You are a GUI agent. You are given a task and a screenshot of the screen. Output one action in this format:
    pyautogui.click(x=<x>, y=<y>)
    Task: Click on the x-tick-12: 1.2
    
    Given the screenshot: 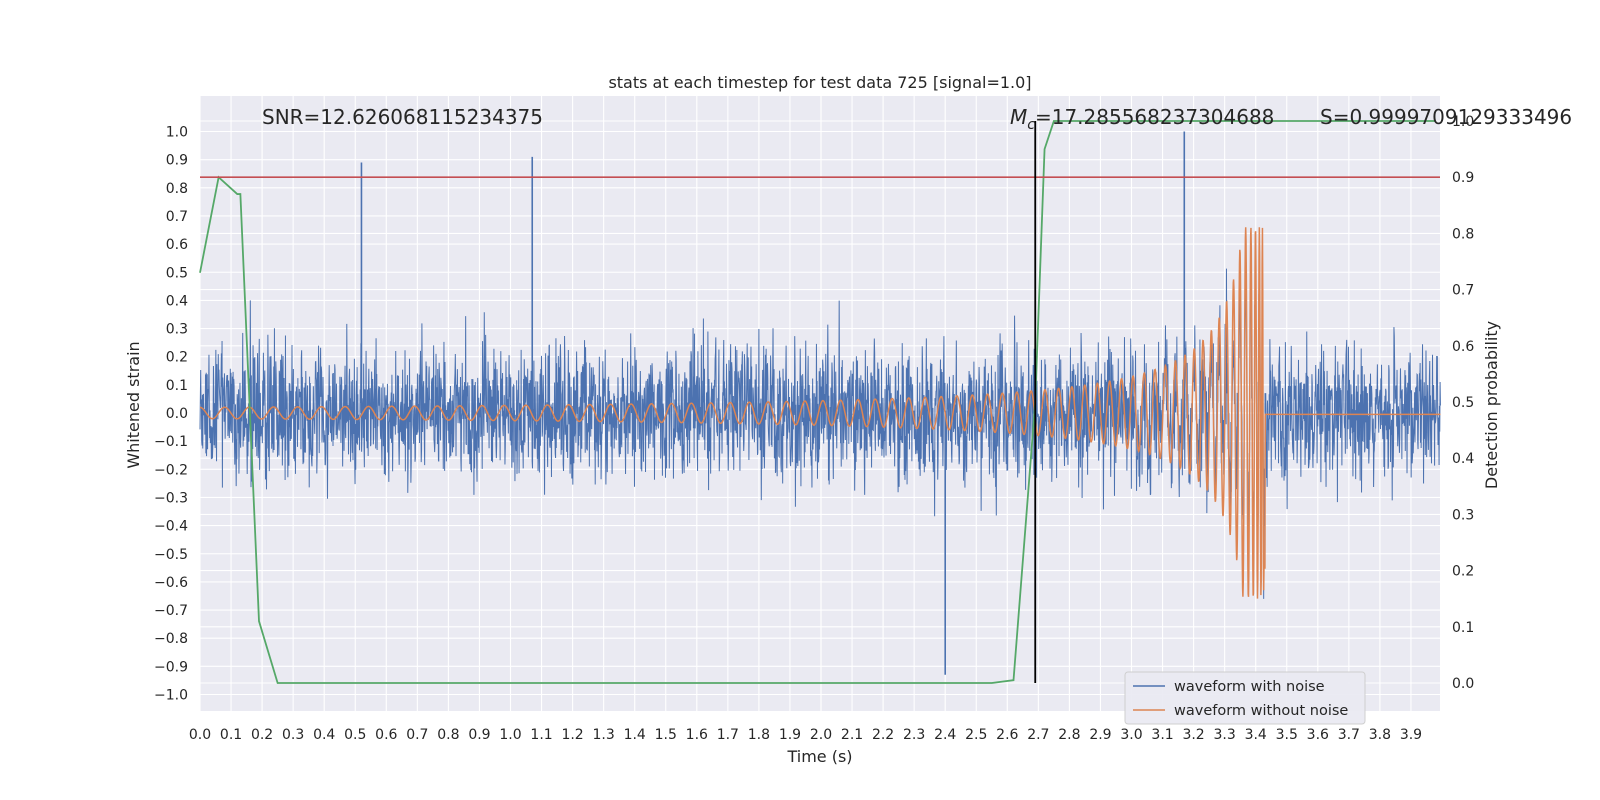 What is the action you would take?
    pyautogui.click(x=572, y=735)
    